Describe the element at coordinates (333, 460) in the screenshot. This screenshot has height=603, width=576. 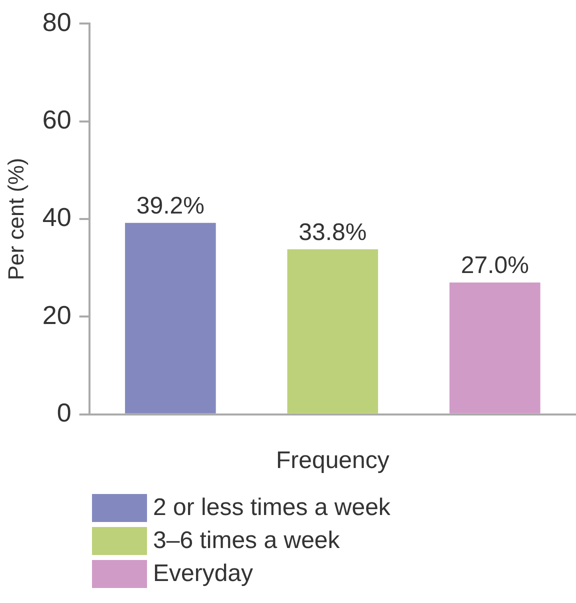
I see `x-axis-title: Frequency` at that location.